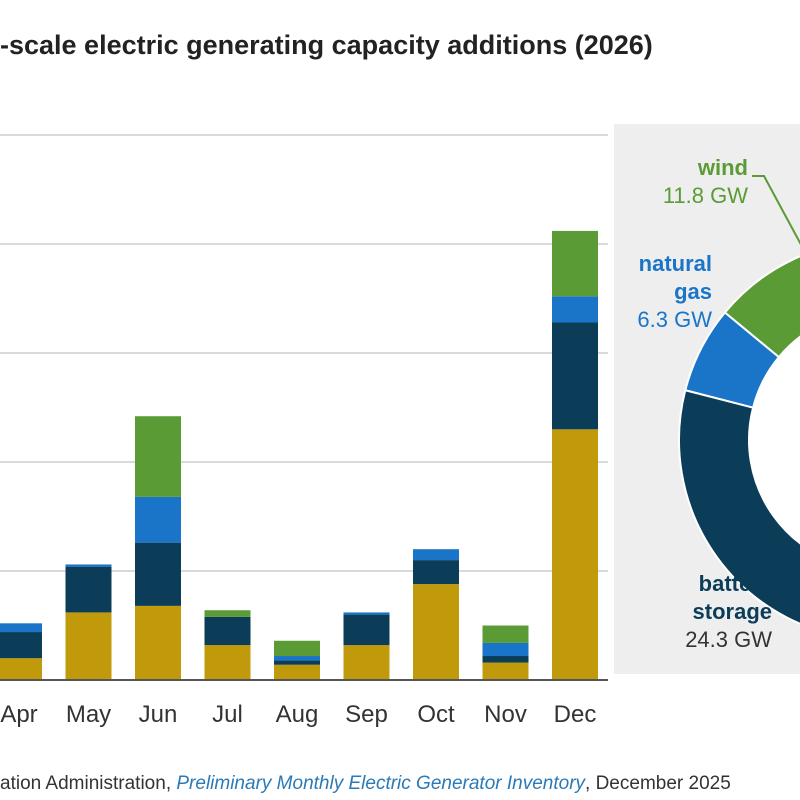 The height and width of the screenshot is (800, 800). Describe the element at coordinates (575, 554) in the screenshot. I see `bar-dec-solar` at that location.